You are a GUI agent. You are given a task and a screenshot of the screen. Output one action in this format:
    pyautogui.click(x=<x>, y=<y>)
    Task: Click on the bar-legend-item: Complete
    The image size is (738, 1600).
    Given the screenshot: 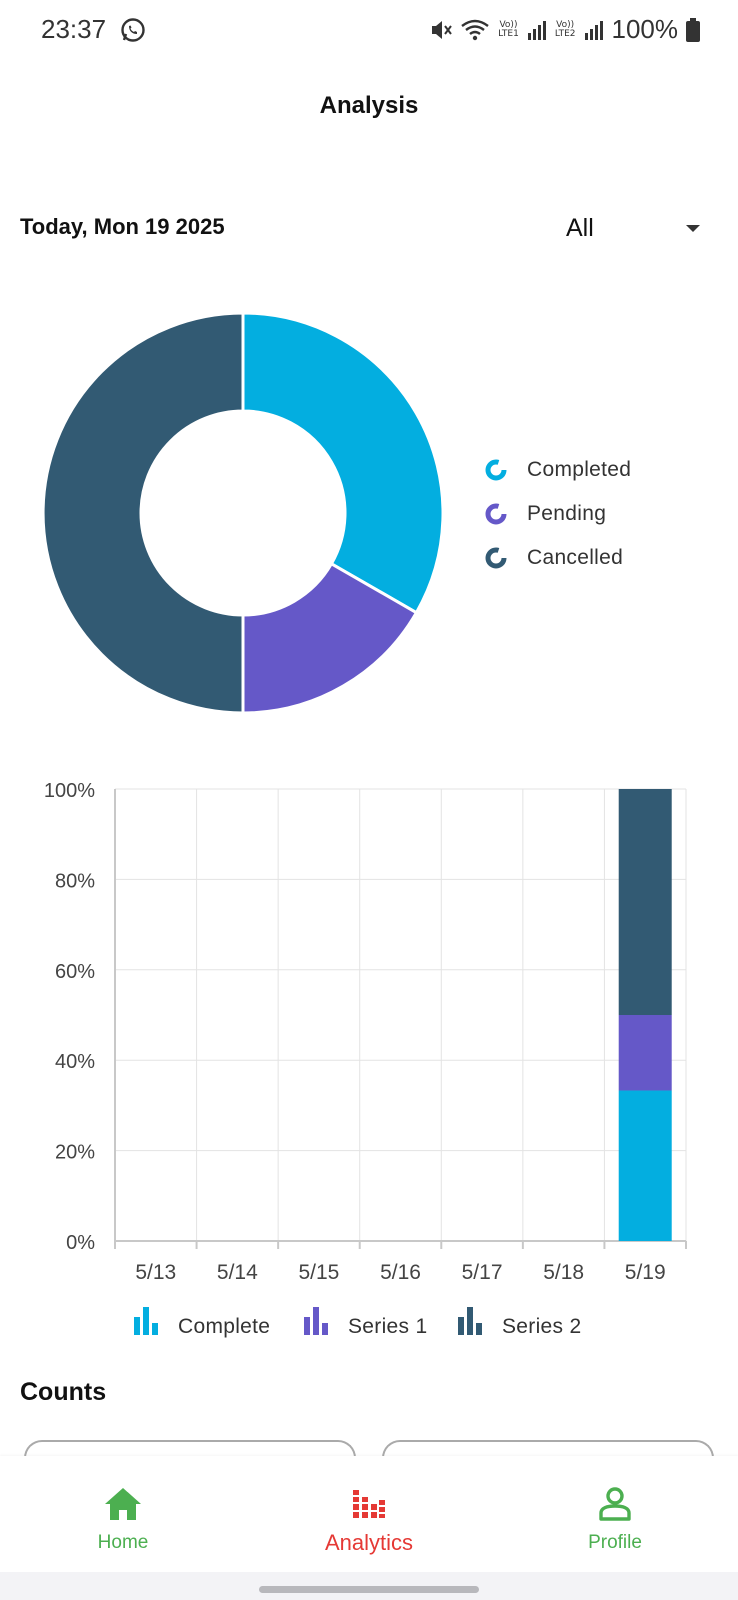 What is the action you would take?
    pyautogui.click(x=202, y=1322)
    